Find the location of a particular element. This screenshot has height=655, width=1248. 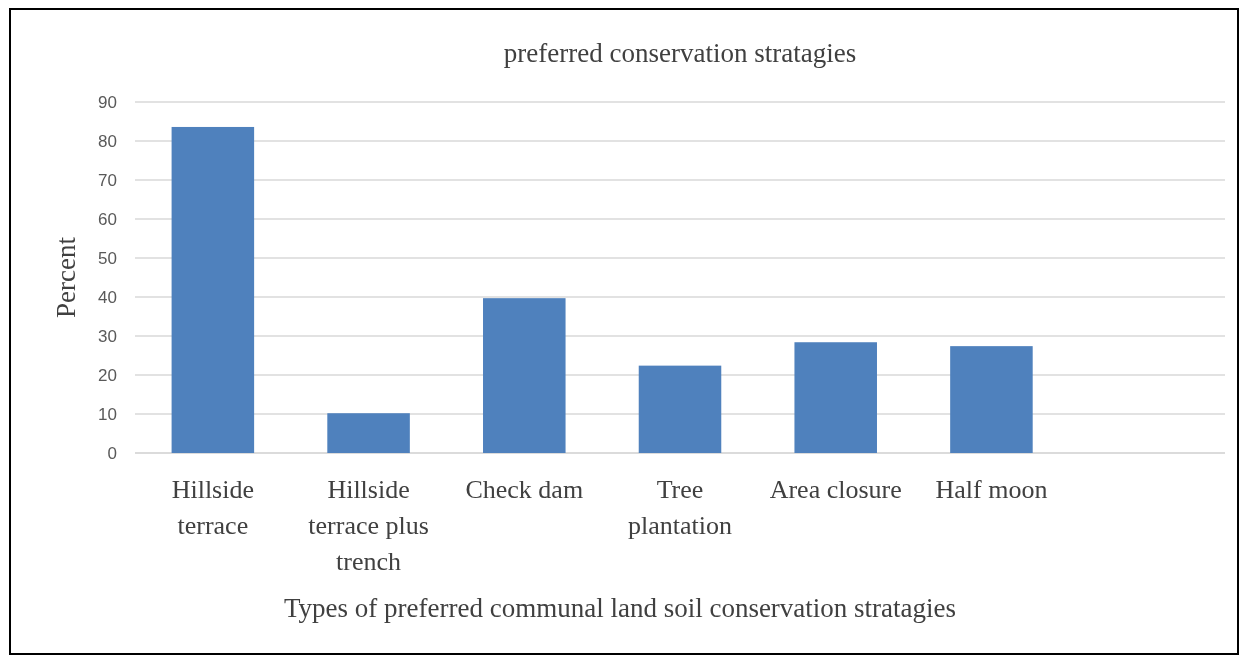

y-tick-label: 50 is located at coordinates (107, 258).